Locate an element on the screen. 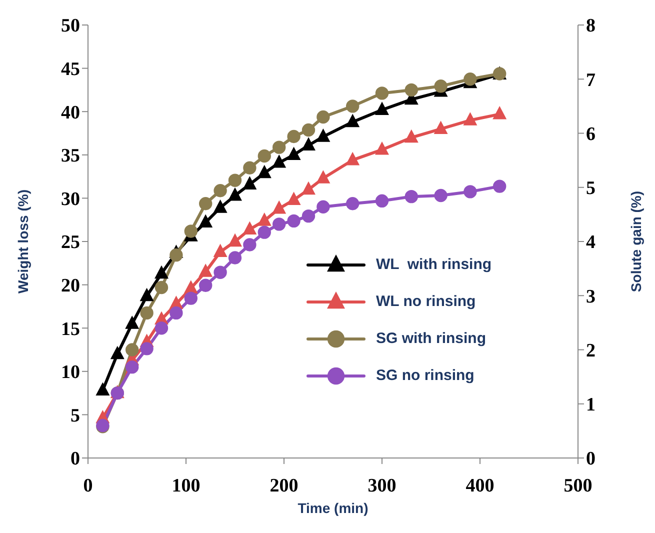  y2-tick-label: 4 is located at coordinates (591, 243).